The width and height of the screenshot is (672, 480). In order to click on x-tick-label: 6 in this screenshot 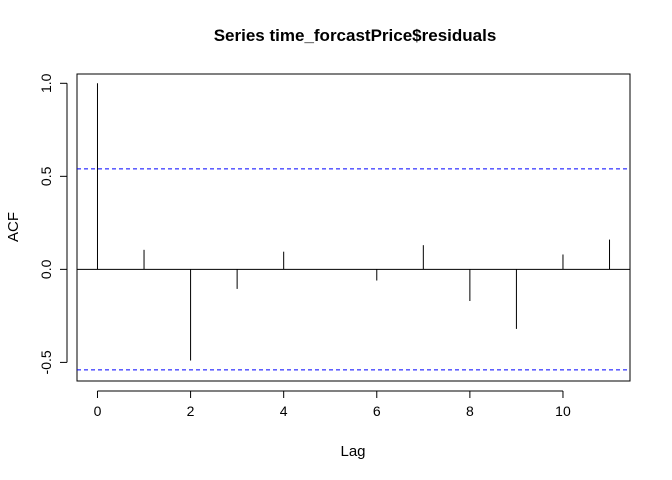, I will do `click(377, 411)`.